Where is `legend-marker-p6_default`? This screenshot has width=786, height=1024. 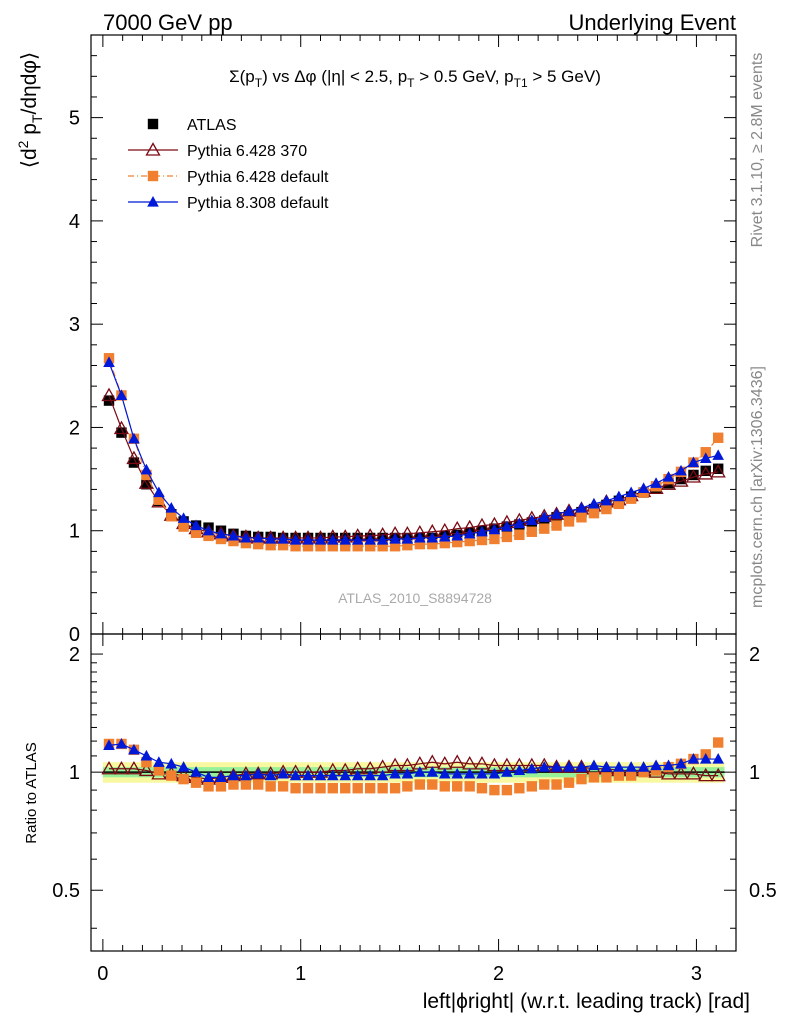 legend-marker-p6_default is located at coordinates (153, 176).